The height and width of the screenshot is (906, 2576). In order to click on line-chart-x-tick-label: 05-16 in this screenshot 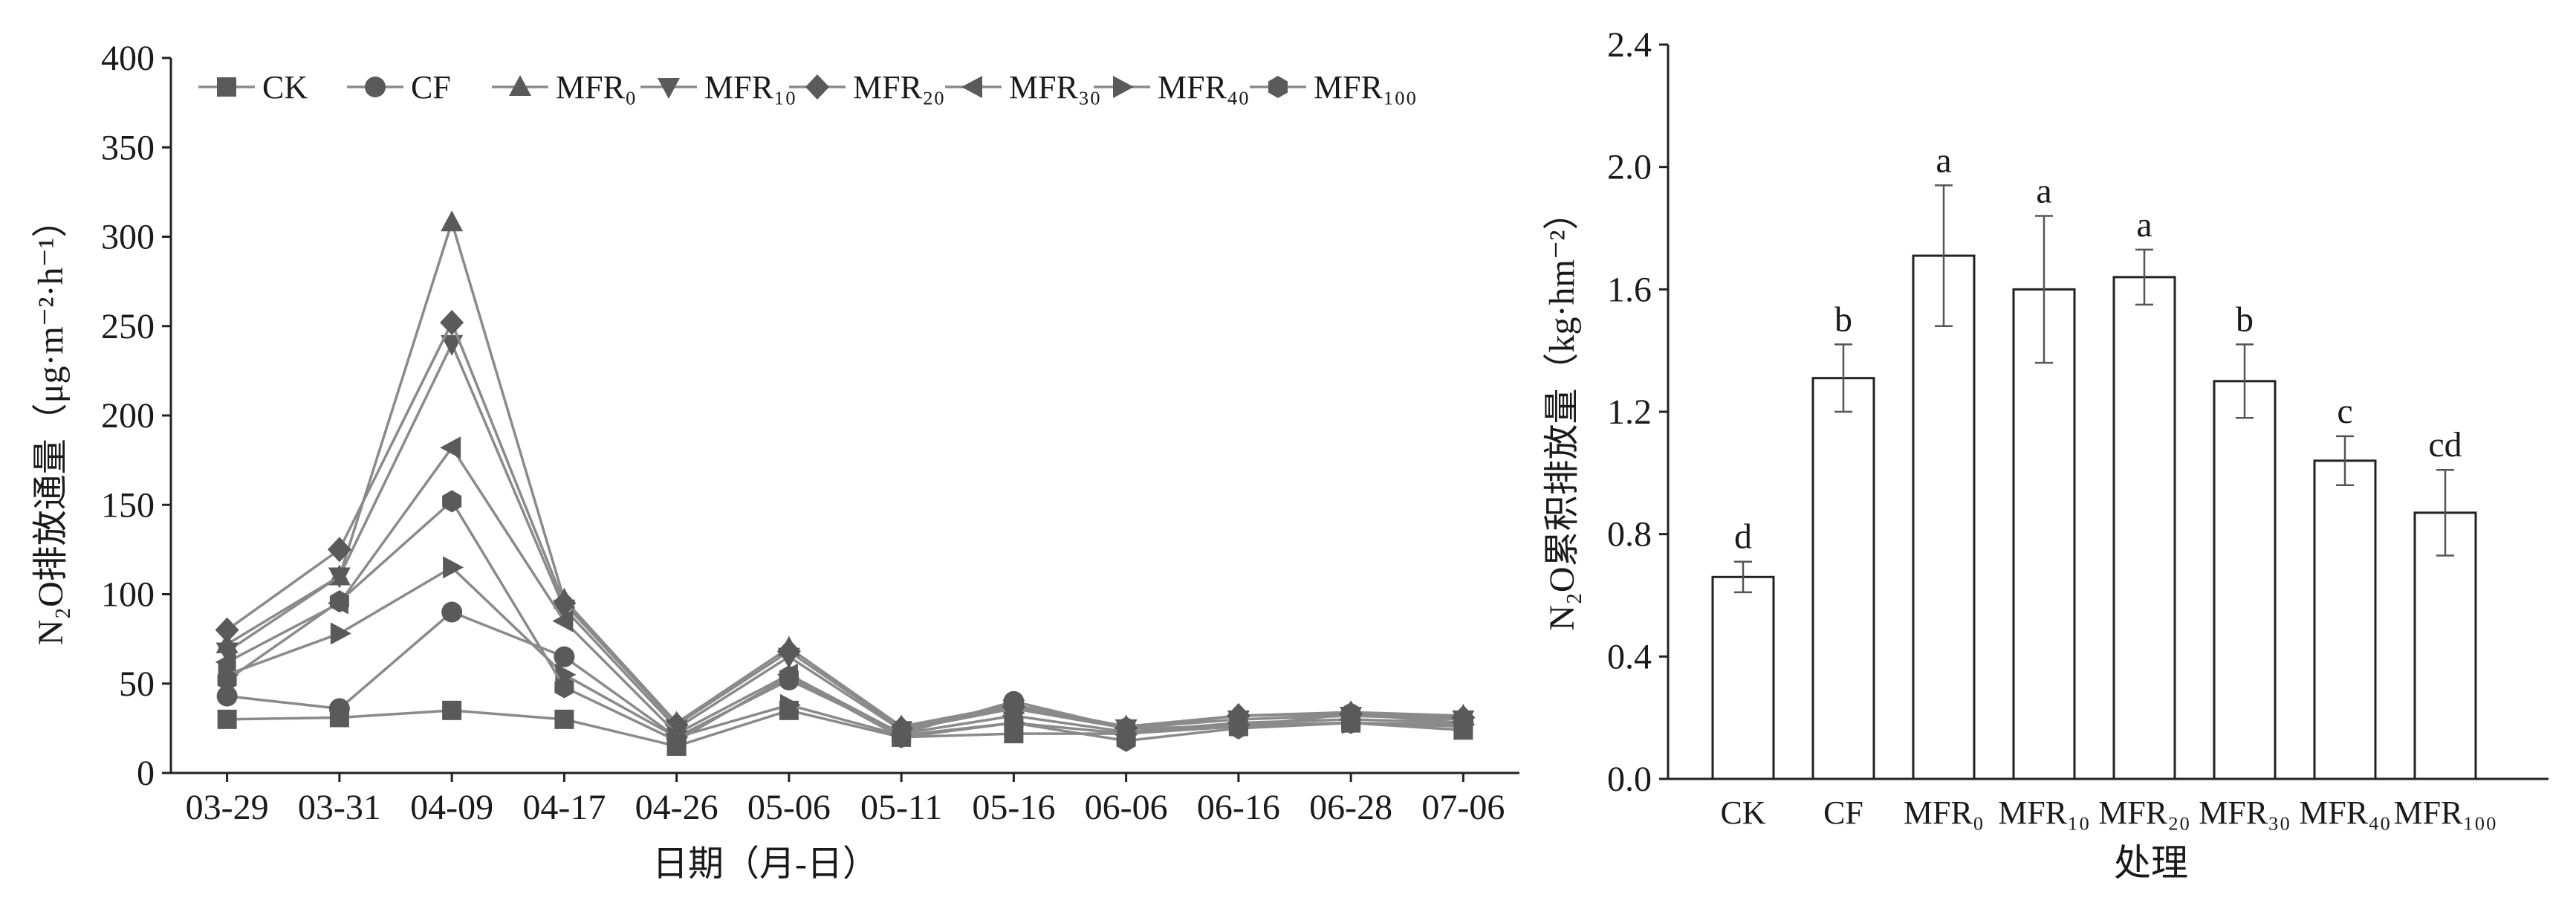, I will do `click(1013, 808)`.